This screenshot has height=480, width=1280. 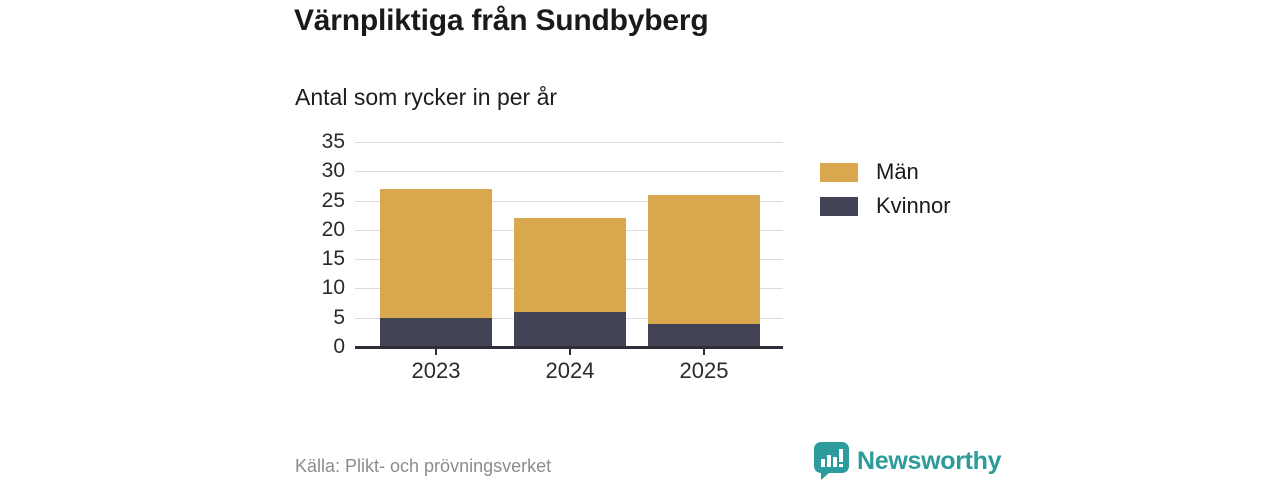 What do you see at coordinates (436, 370) in the screenshot?
I see `x-axis-tick-label: 2023` at bounding box center [436, 370].